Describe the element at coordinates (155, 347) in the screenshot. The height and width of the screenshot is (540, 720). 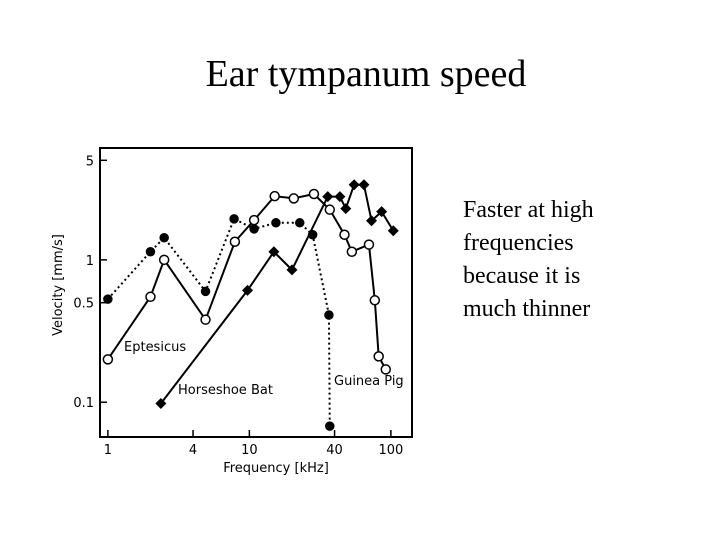
I see `series-label: Eptesicus` at that location.